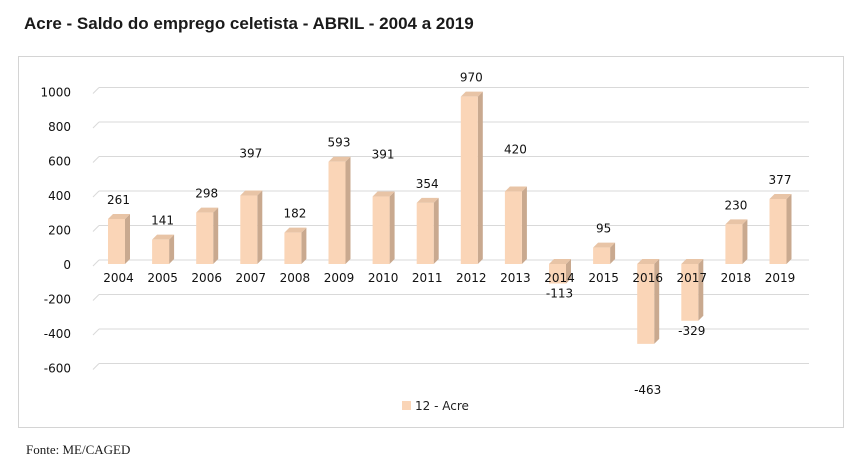 Image resolution: width=859 pixels, height=472 pixels. Describe the element at coordinates (647, 390) in the screenshot. I see `data-label: -463` at that location.